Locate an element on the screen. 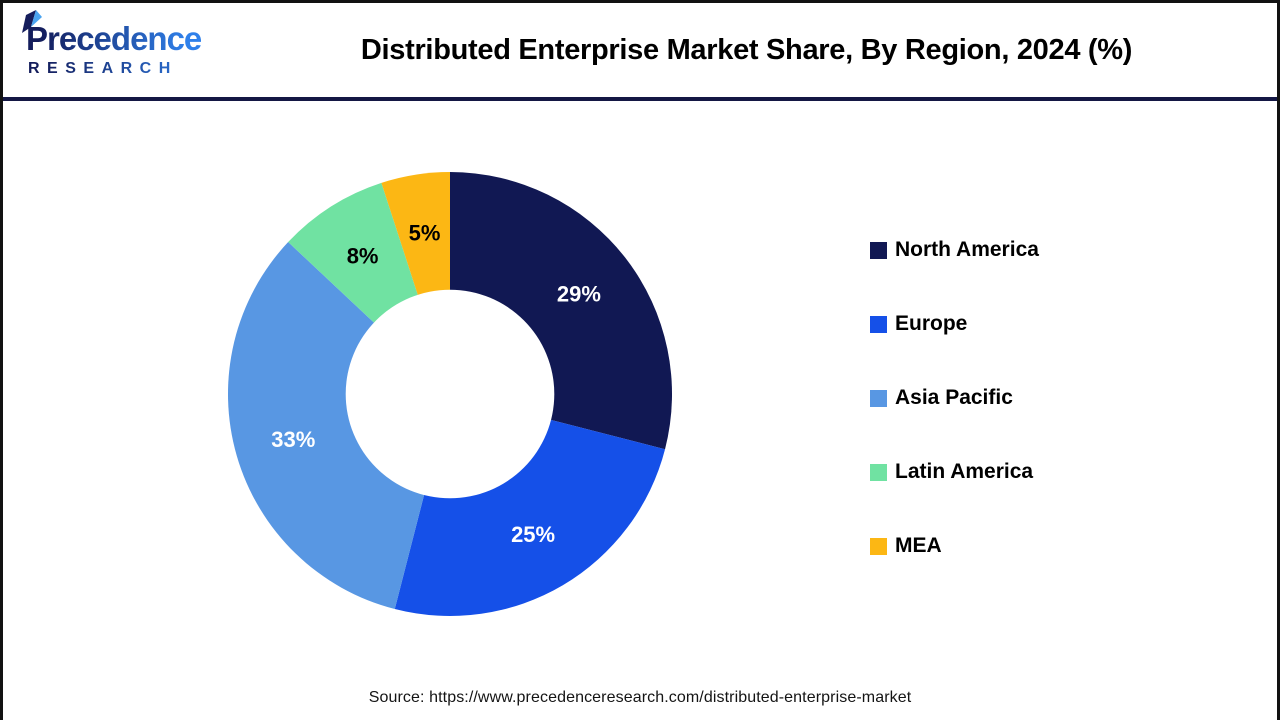  legend-item-asia-pacific: Asia Pacific is located at coordinates (954, 398).